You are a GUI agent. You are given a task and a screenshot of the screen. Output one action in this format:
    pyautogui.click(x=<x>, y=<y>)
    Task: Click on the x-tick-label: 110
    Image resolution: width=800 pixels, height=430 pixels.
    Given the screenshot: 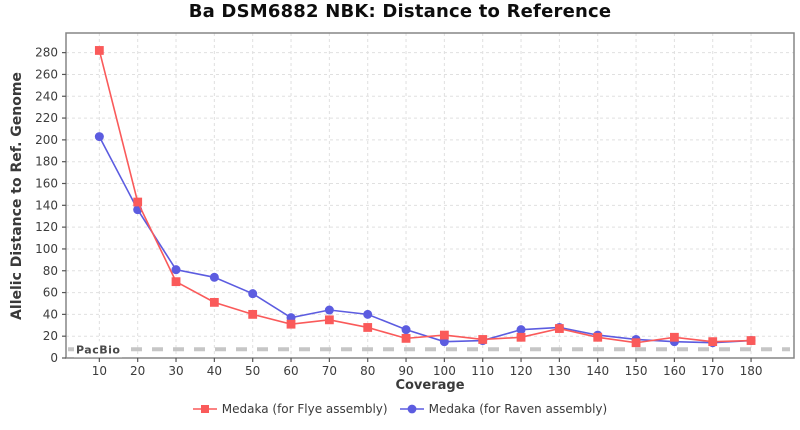 What is the action you would take?
    pyautogui.click(x=482, y=371)
    